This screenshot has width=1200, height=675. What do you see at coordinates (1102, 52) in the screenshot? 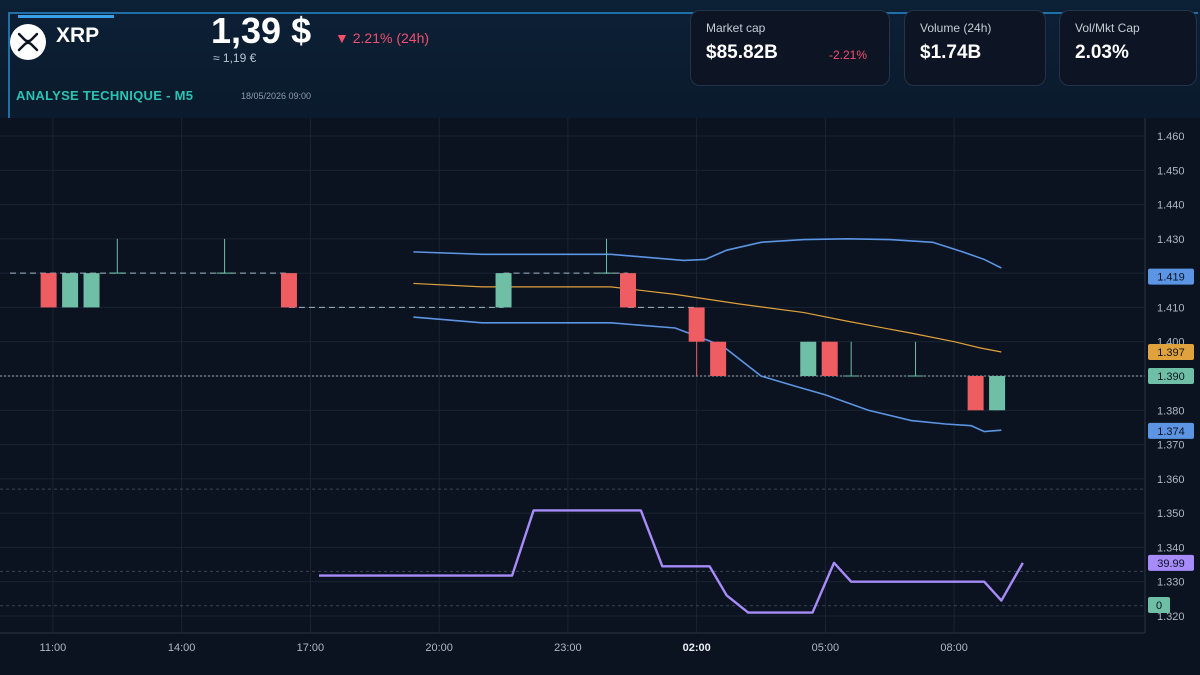
I see `vol-mkt-cap-value: 2.03%` at bounding box center [1102, 52].